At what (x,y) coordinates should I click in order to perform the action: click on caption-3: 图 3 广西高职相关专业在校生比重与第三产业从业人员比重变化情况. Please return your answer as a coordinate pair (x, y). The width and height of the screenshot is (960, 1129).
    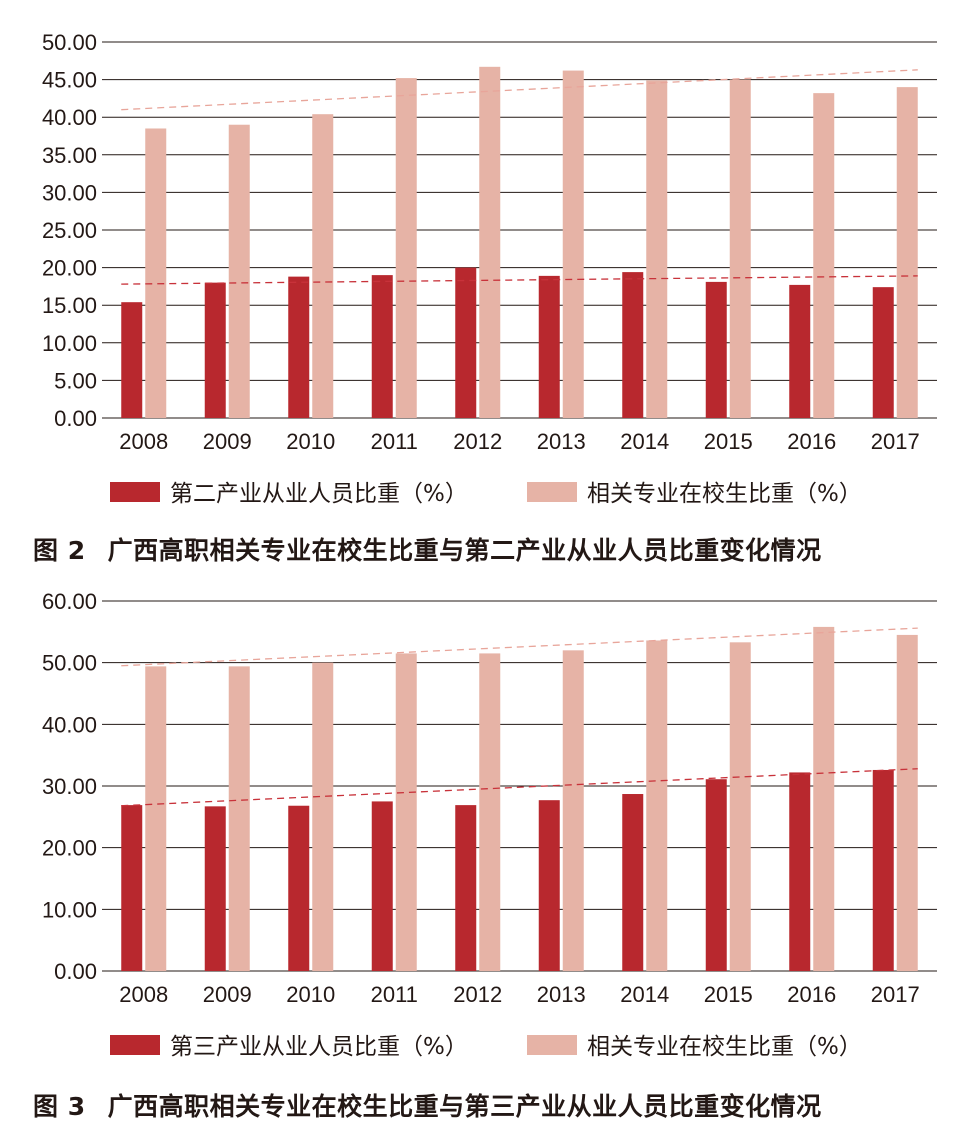
    Looking at the image, I should click on (427, 1105).